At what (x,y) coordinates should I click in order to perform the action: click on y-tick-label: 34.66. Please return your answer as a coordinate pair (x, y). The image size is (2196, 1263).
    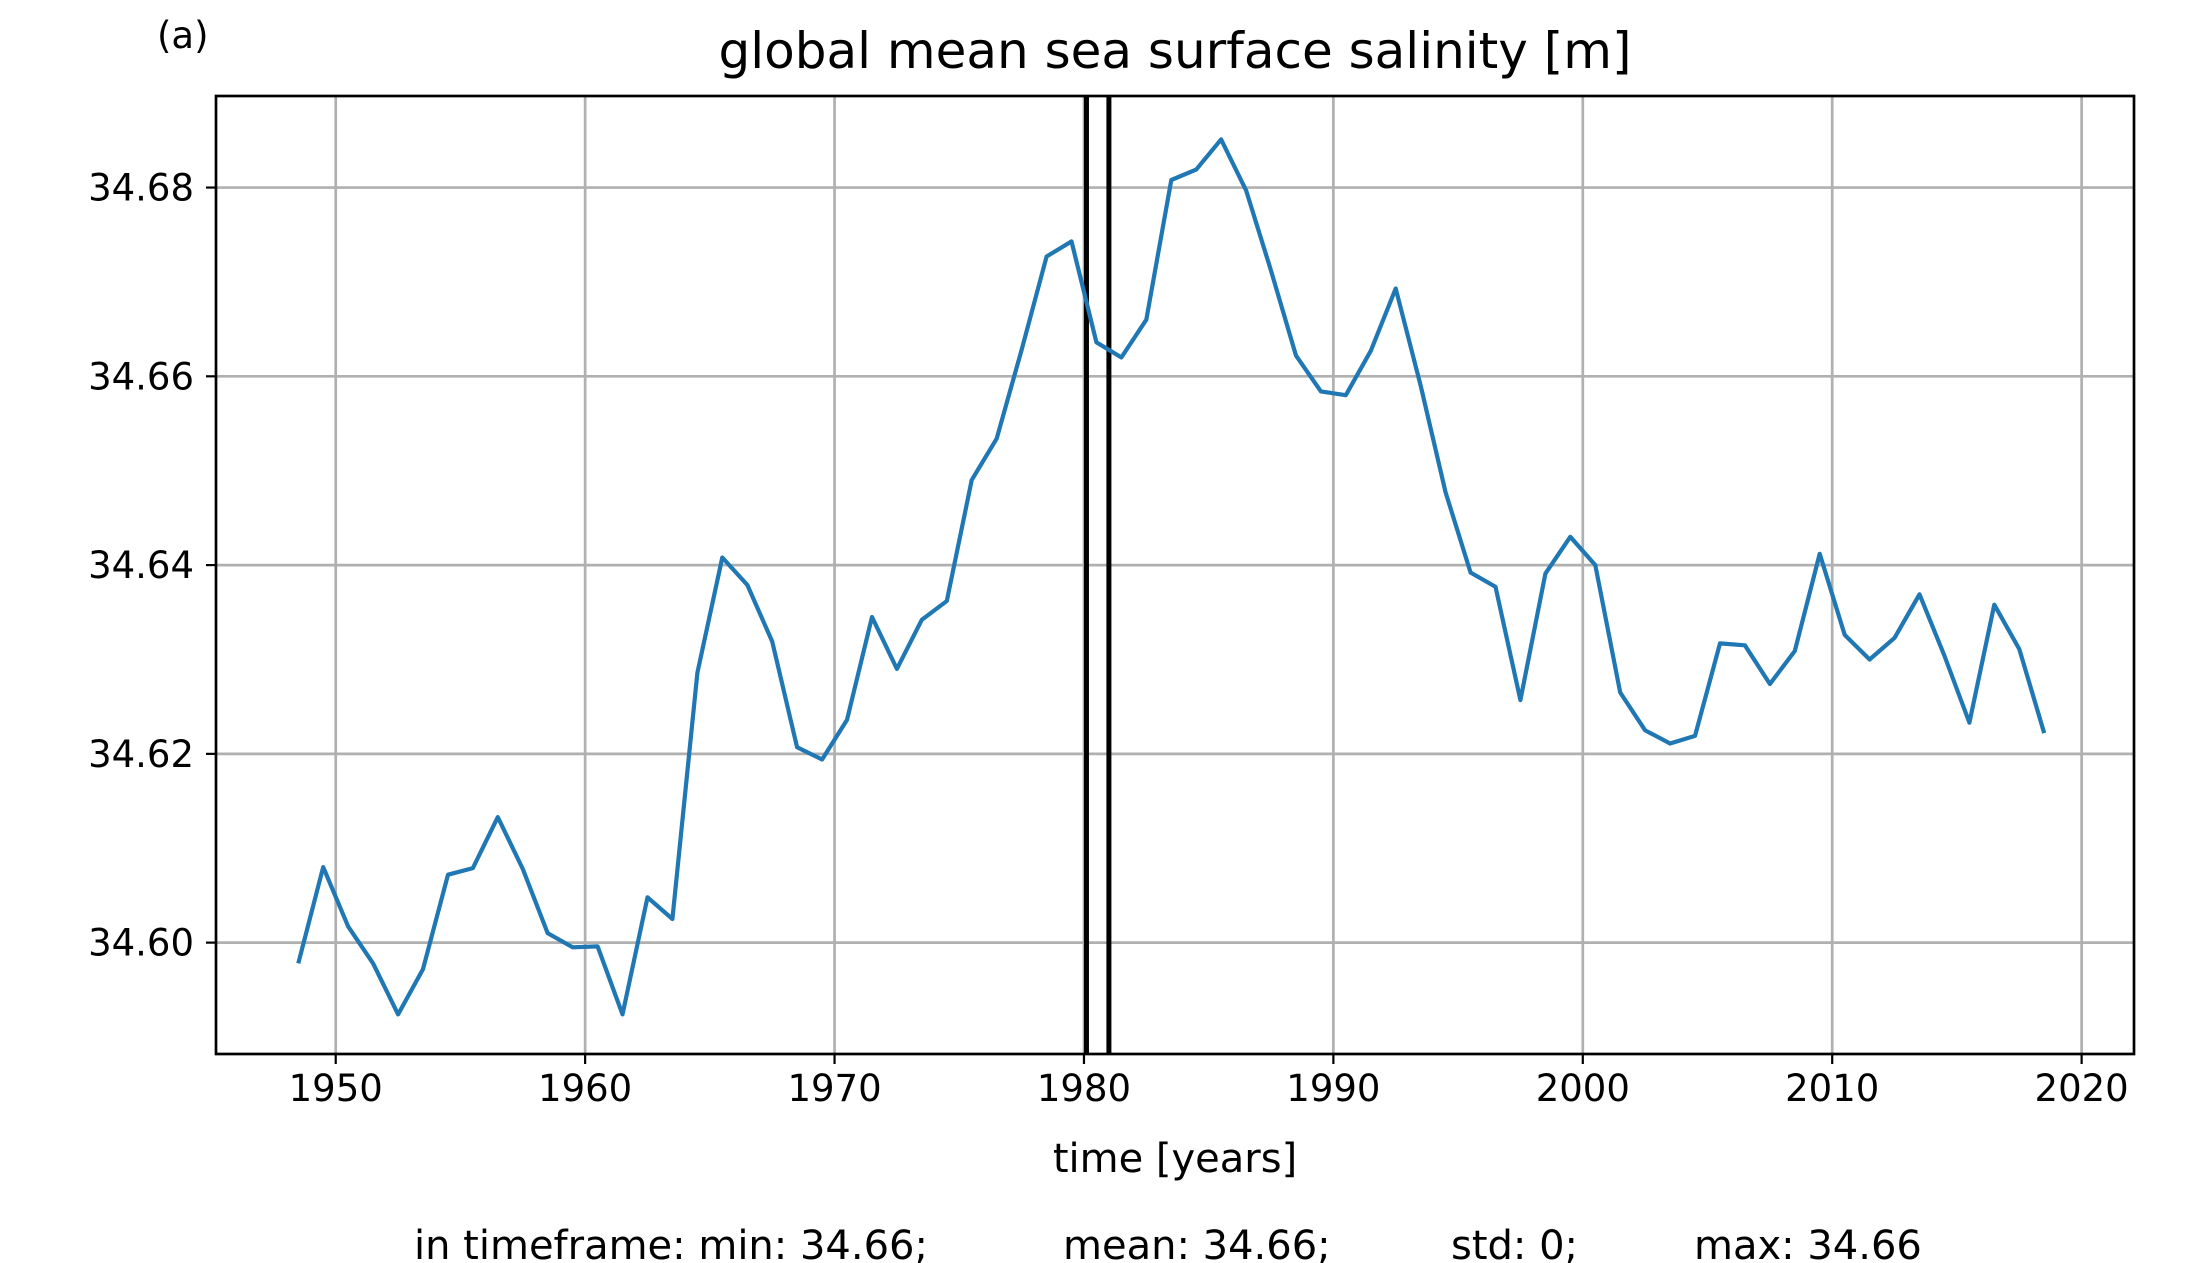
    Looking at the image, I should click on (141, 376).